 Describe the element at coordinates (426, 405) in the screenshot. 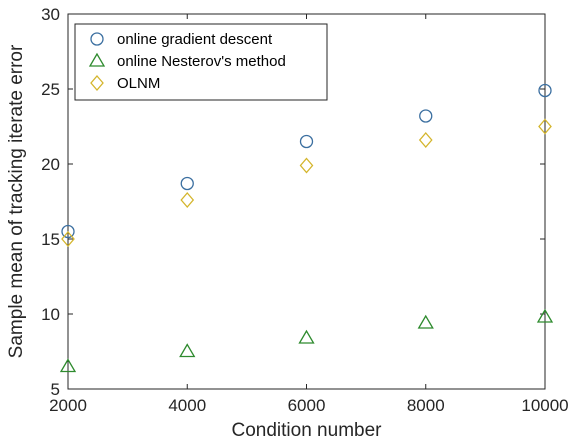

I see `x-tick-label: 8000` at that location.